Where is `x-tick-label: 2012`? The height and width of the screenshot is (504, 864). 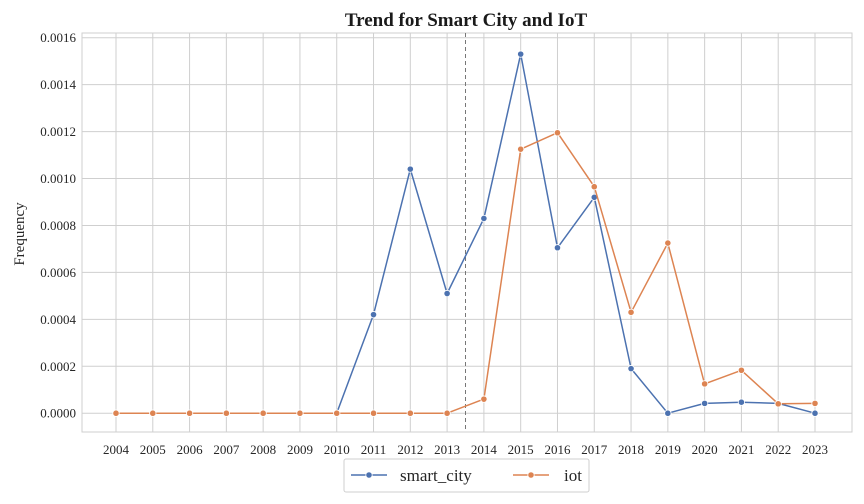
x-tick-label: 2012 is located at coordinates (410, 449).